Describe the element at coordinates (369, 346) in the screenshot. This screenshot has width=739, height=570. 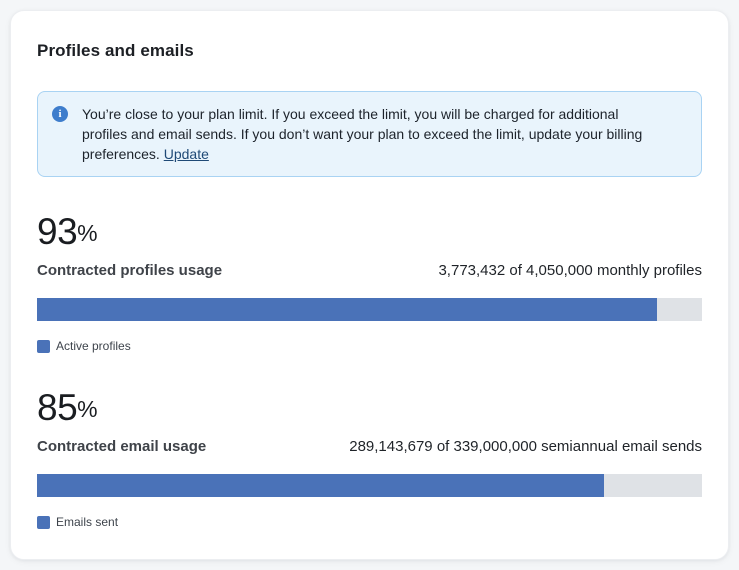
I see `profiles-legend: Active profiles` at that location.